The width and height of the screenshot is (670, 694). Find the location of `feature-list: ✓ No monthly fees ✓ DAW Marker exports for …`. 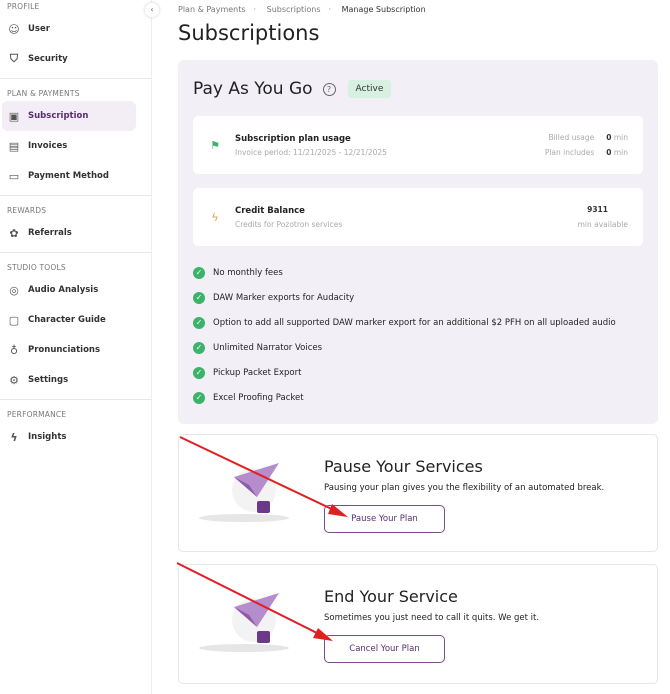

feature-list: ✓ No monthly fees ✓ DAW Marker exports for … is located at coordinates (418, 335).